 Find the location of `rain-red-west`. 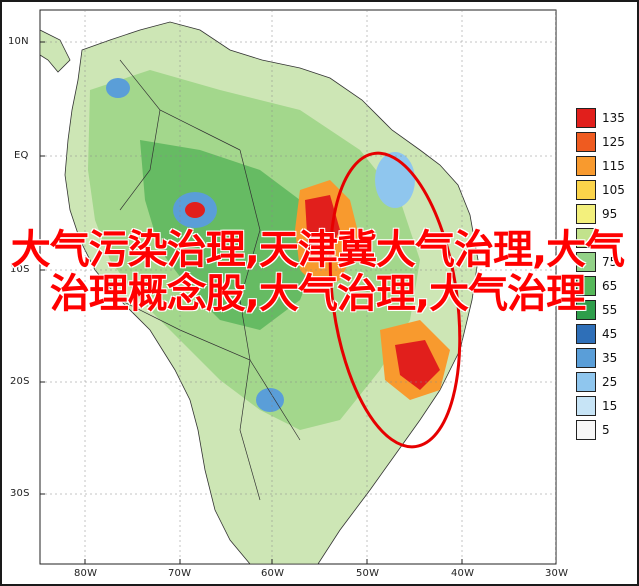

rain-red-west is located at coordinates (195, 210).